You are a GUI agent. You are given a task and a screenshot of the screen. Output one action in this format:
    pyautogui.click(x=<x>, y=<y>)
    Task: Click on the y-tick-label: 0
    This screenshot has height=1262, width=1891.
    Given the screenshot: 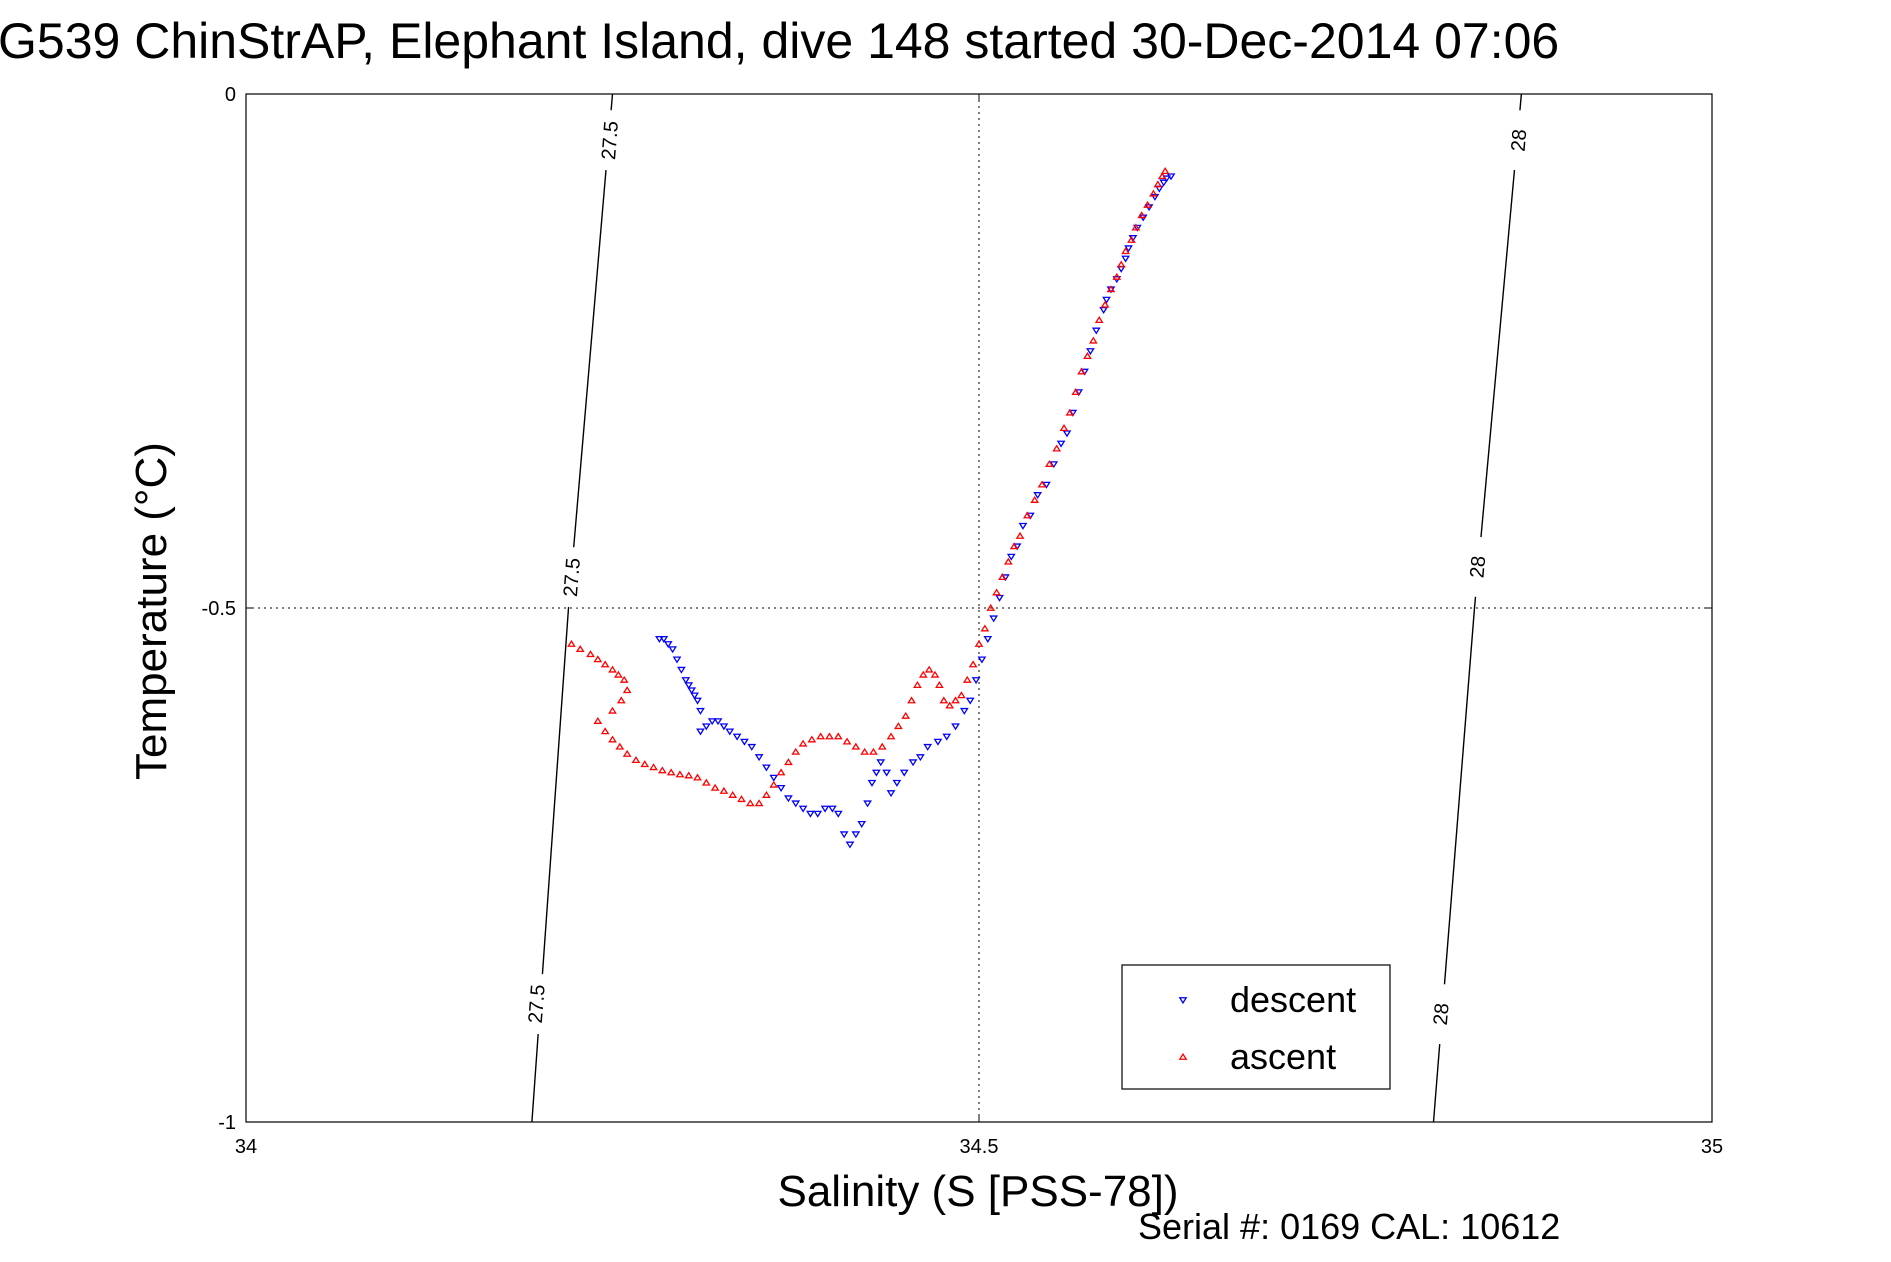 What is the action you would take?
    pyautogui.click(x=230, y=95)
    